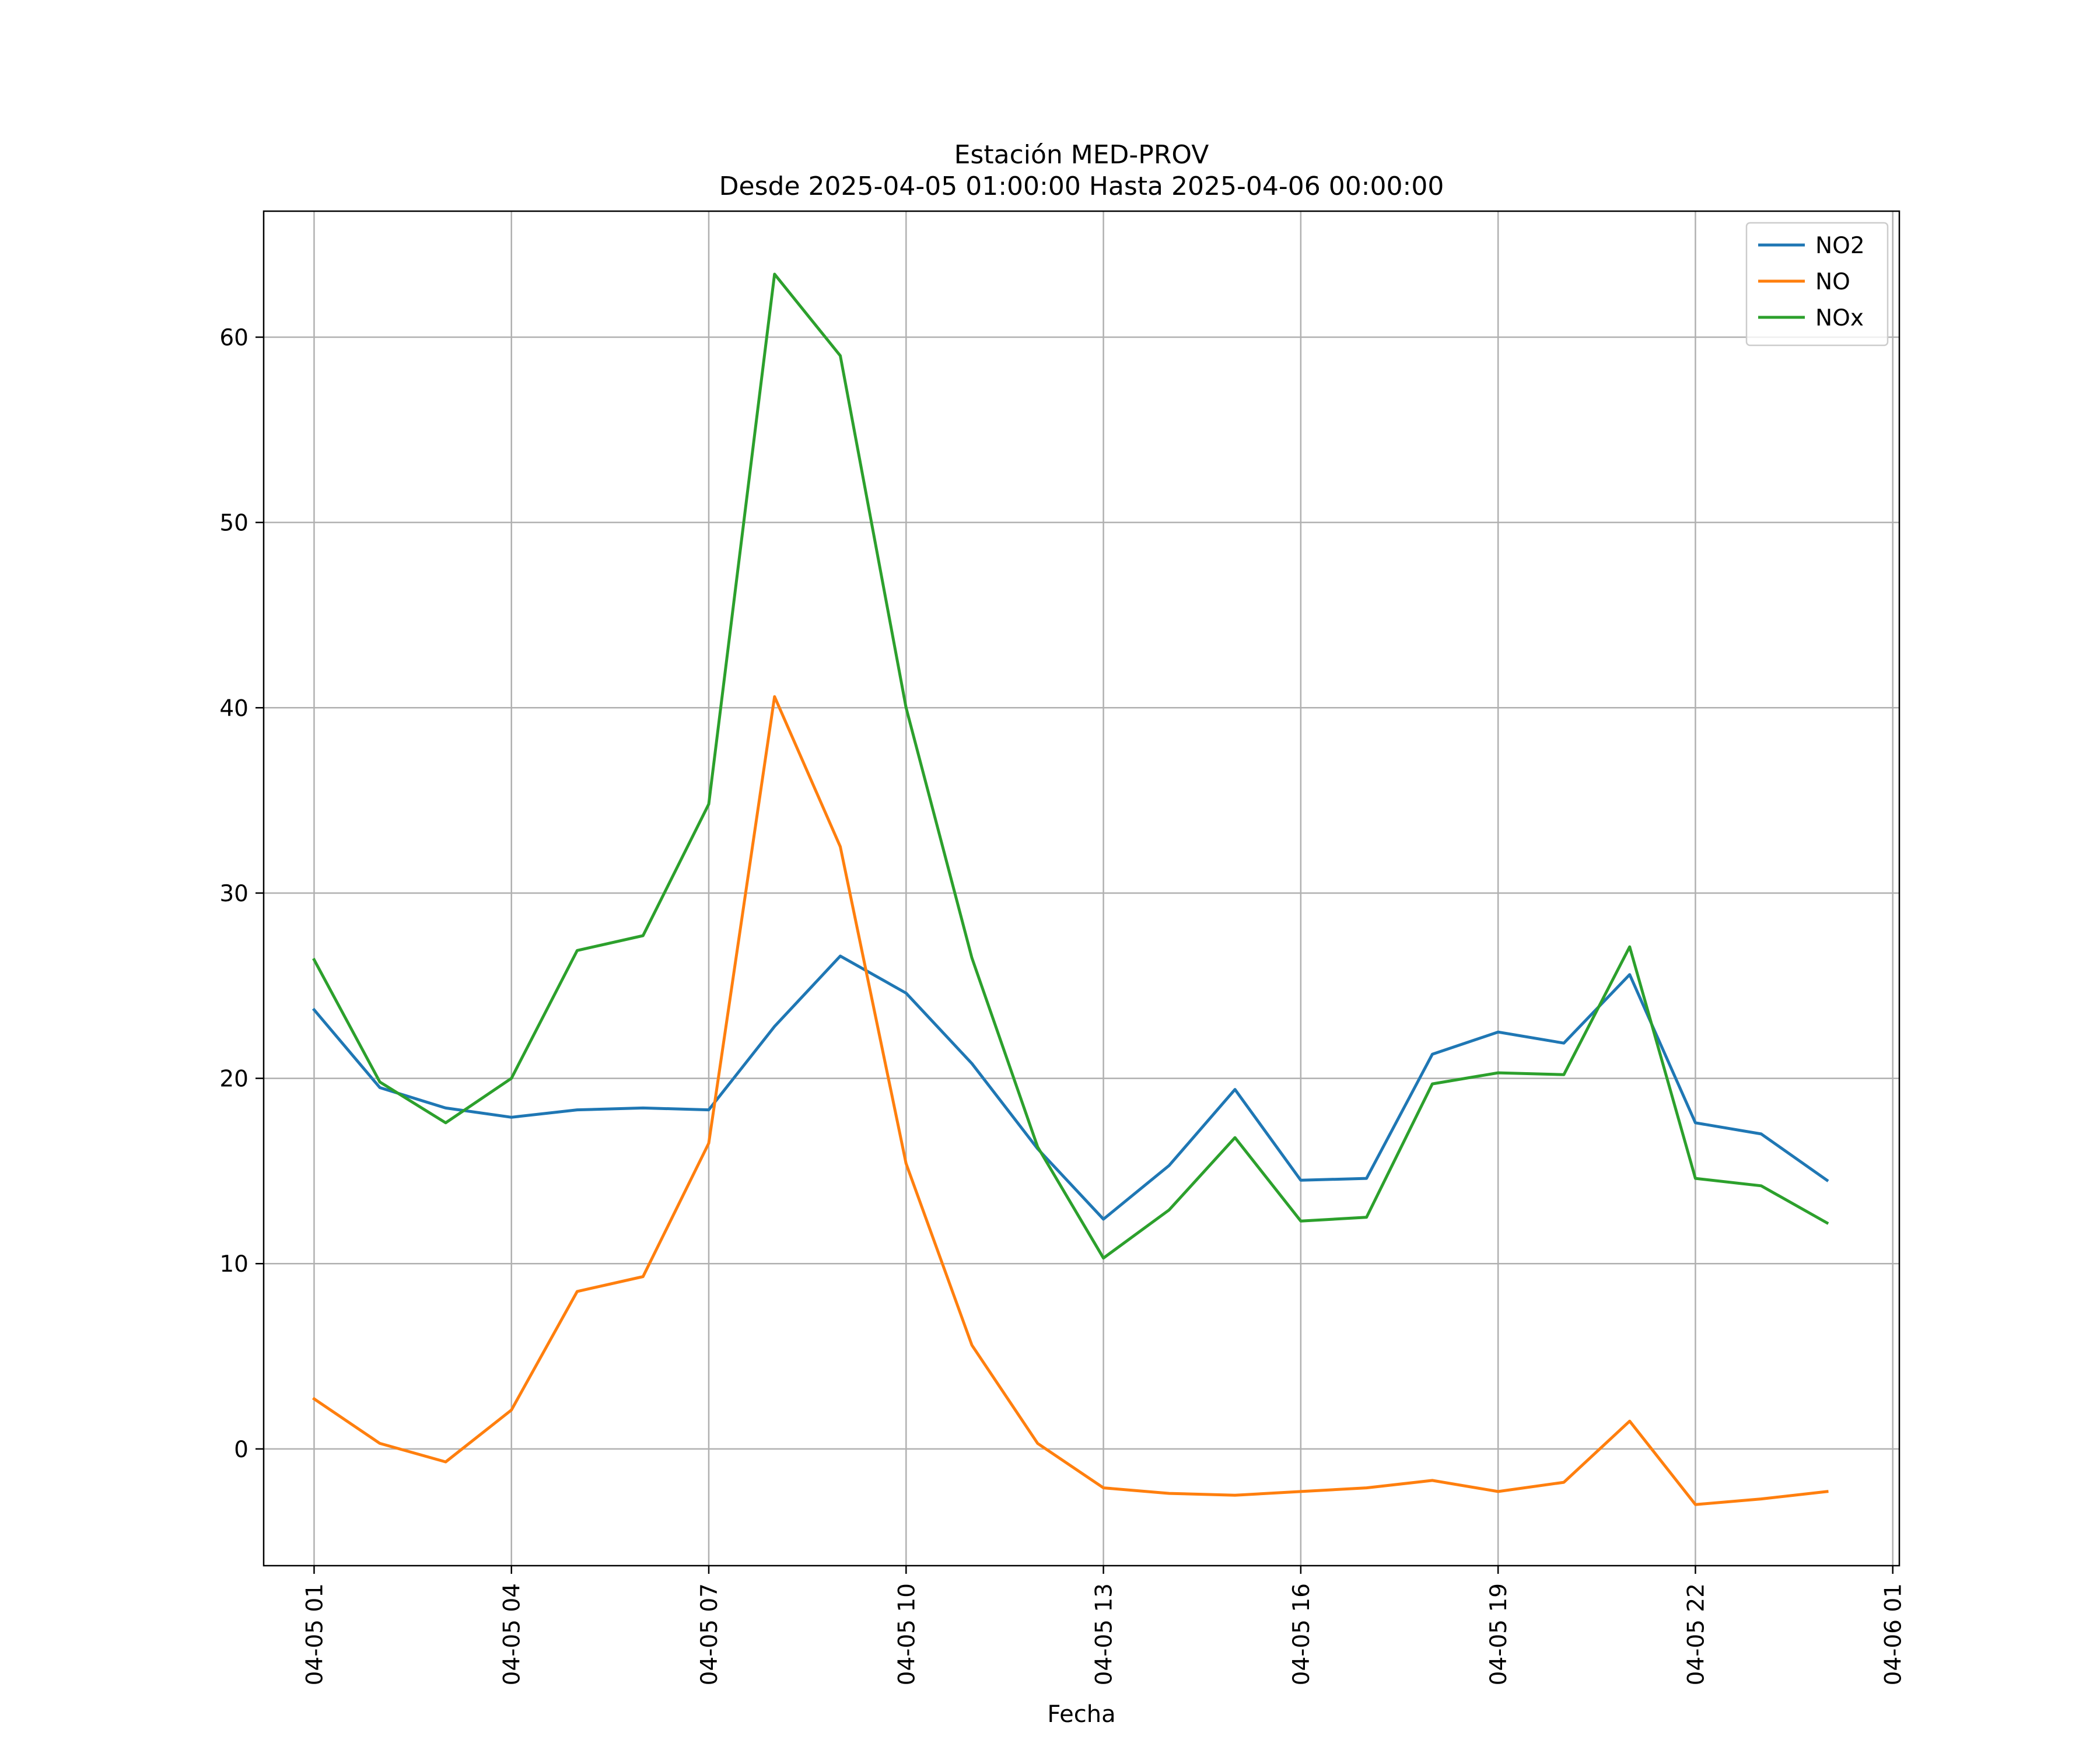 This screenshot has width=2100, height=1750. Describe the element at coordinates (234, 708) in the screenshot. I see `y-tick-label: 40` at that location.